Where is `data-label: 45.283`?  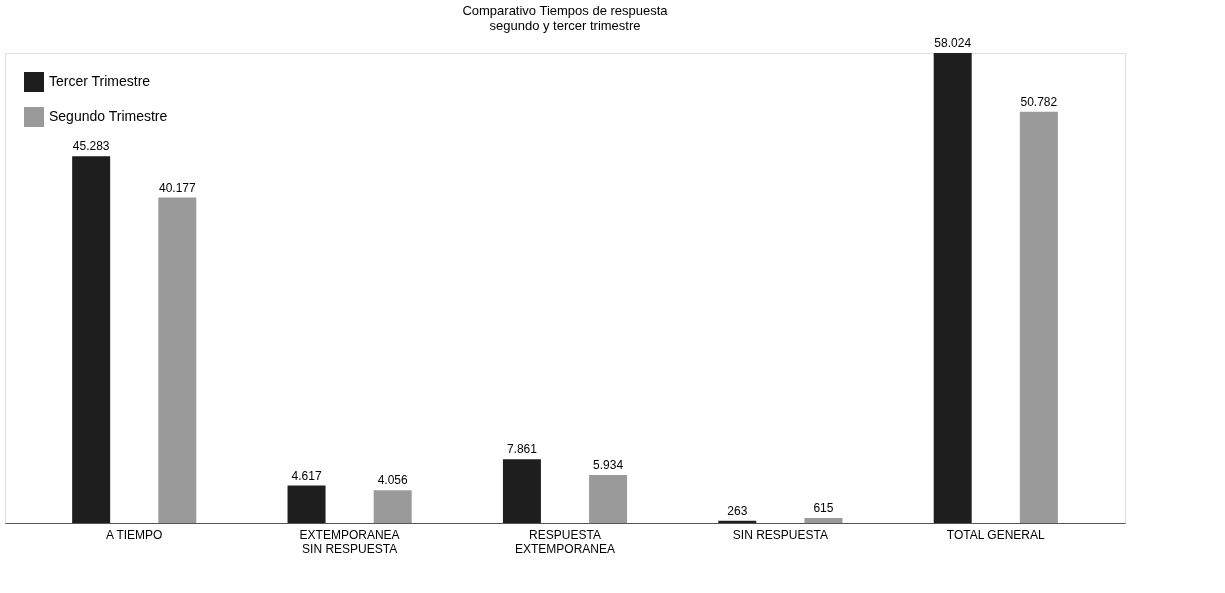 data-label: 45.283 is located at coordinates (91, 146).